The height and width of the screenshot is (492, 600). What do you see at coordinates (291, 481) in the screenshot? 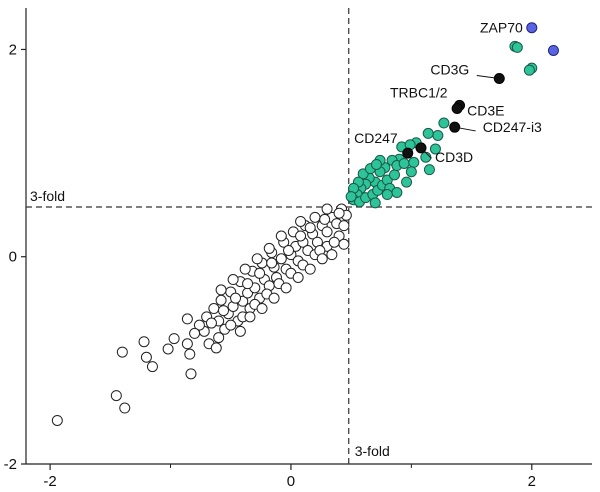
I see `x-tick-label: 0` at bounding box center [291, 481].